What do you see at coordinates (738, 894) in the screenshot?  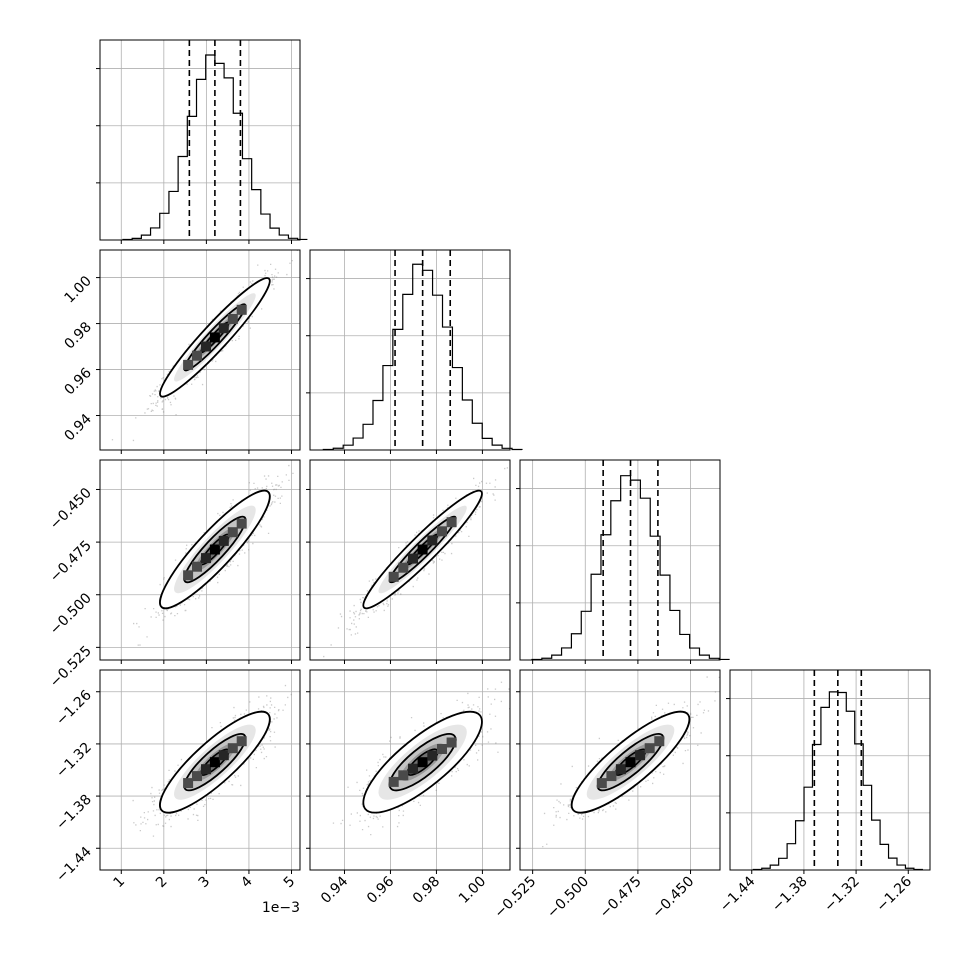 I see `x-tick-label: −1.44` at bounding box center [738, 894].